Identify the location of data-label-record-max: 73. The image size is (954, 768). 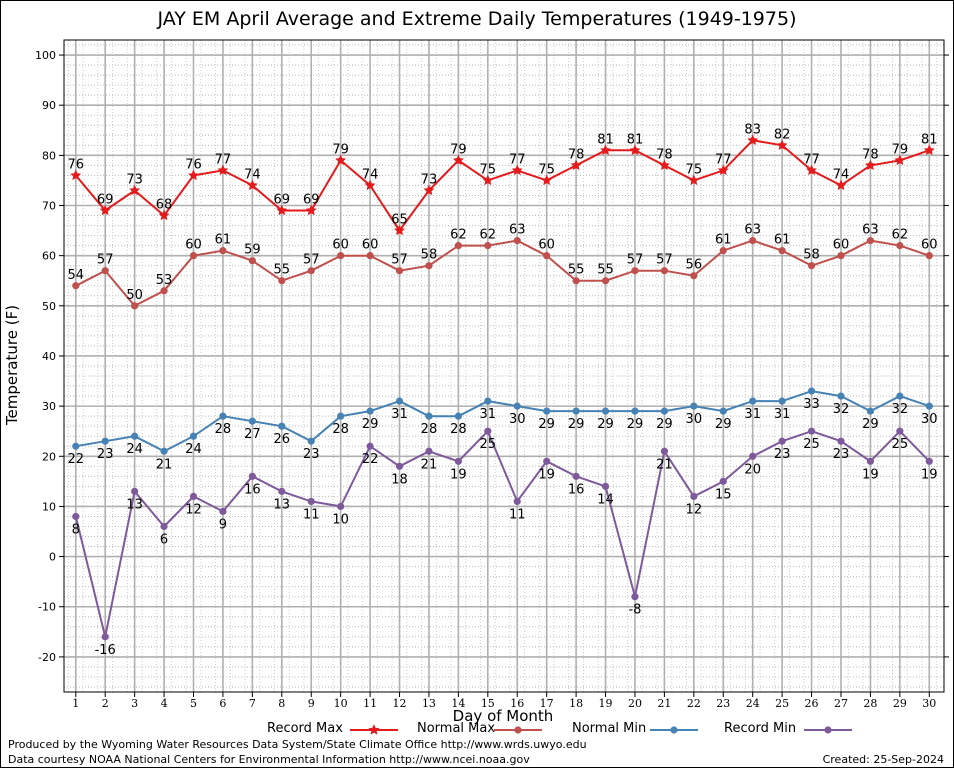
(429, 179).